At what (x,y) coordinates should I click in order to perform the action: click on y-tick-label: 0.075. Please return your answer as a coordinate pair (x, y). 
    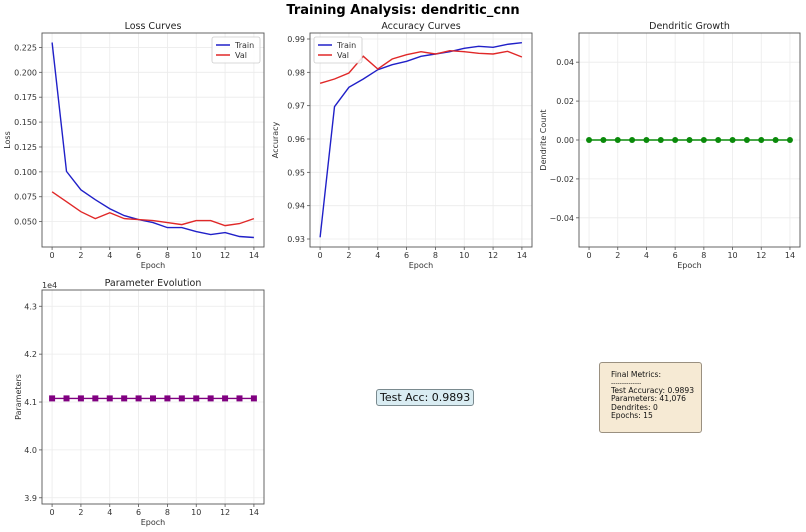
    Looking at the image, I should click on (25, 197).